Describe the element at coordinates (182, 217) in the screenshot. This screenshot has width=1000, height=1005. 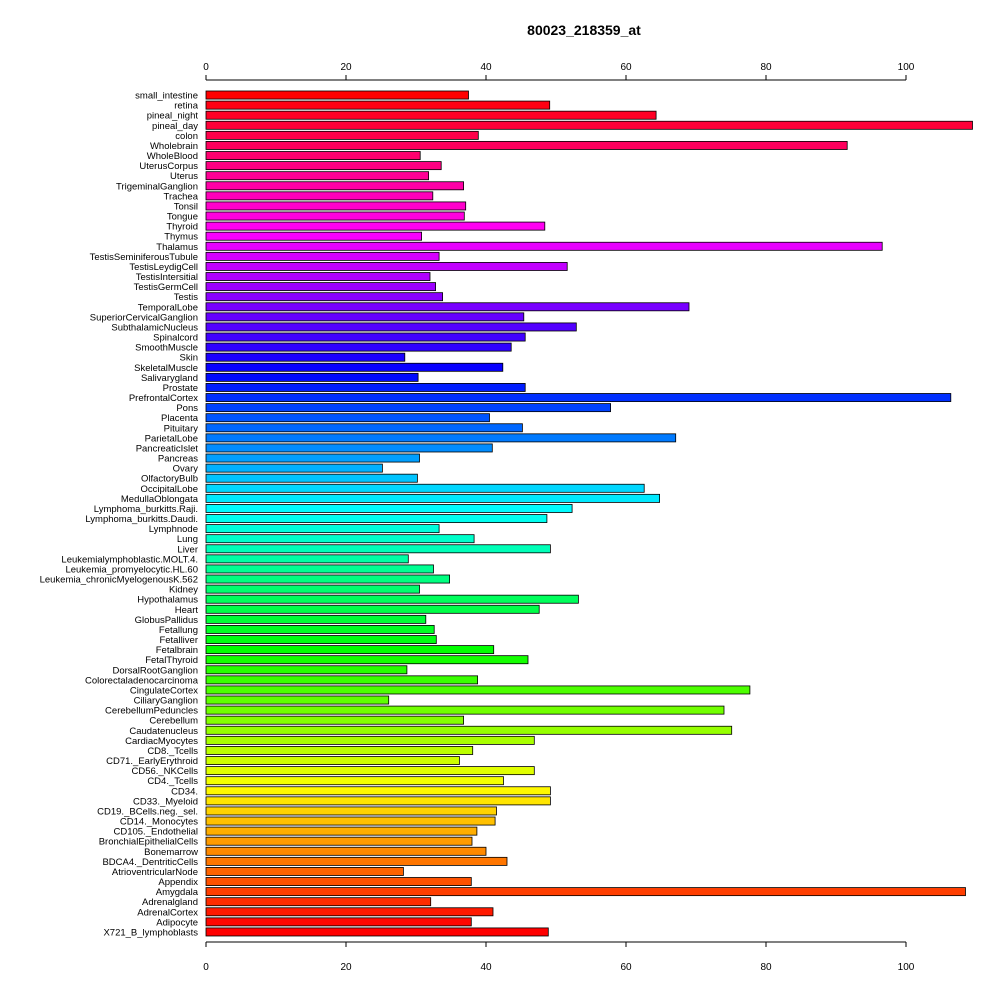
I see `category-label: Tongue` at that location.